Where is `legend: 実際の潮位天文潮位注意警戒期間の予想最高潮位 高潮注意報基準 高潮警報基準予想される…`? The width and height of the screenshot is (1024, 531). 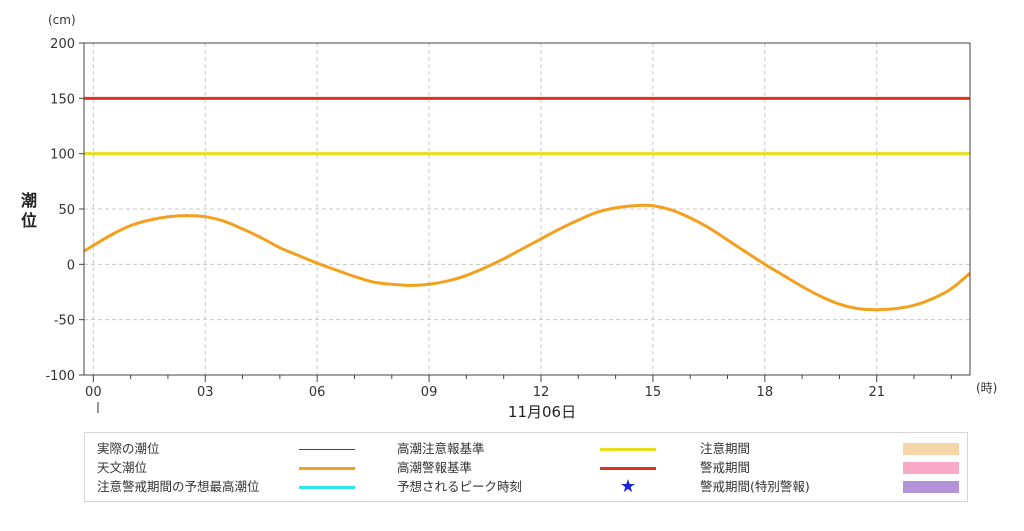
legend: 実際の潮位天文潮位注意警戒期間の予想最高潮位 高潮注意報基準 高潮警報基準予想される… is located at coordinates (526, 467).